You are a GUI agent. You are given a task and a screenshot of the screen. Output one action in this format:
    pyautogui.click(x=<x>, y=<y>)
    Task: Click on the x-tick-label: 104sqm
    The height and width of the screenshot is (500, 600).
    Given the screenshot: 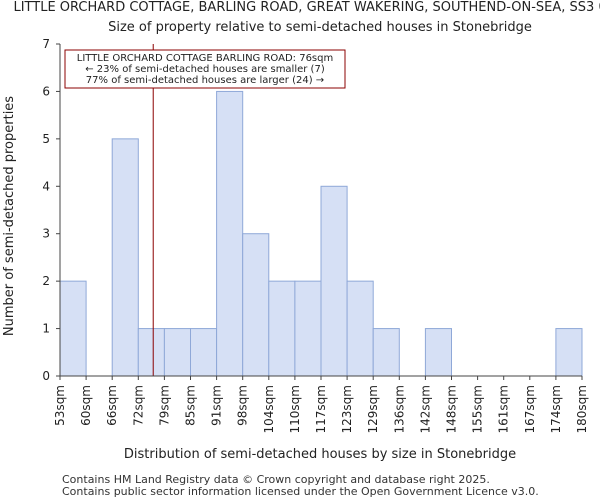 What is the action you would take?
    pyautogui.click(x=269, y=409)
    